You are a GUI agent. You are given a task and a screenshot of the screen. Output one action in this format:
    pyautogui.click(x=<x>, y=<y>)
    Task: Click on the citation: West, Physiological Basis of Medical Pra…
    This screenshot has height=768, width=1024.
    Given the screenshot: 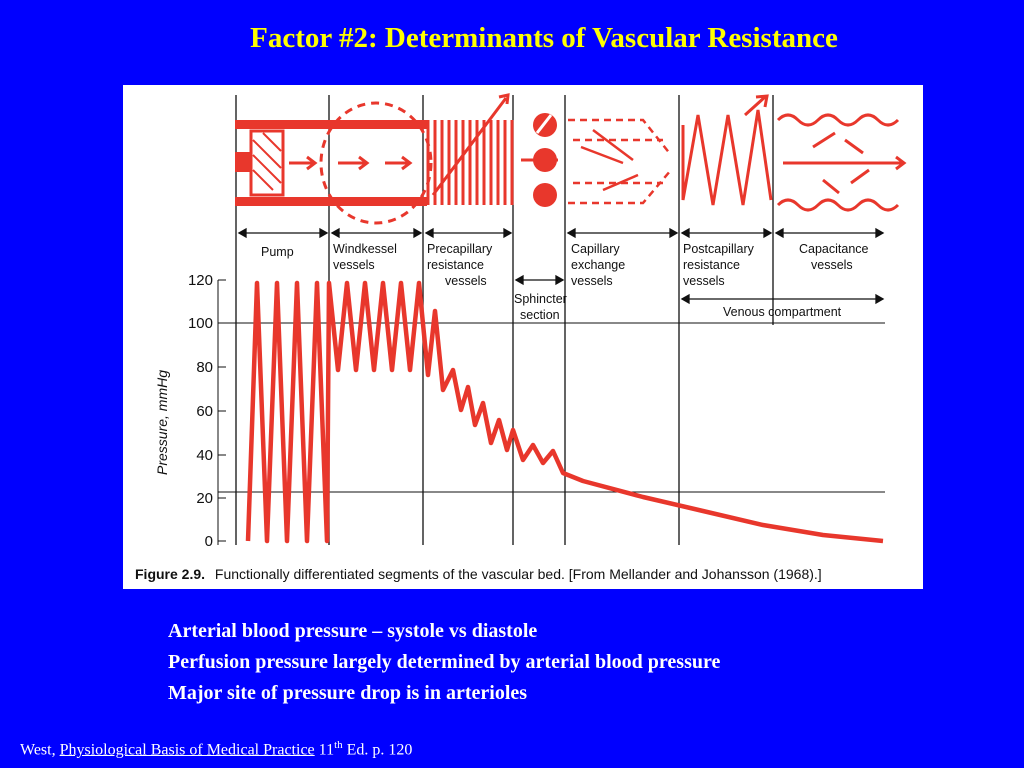 What is the action you would take?
    pyautogui.click(x=216, y=749)
    